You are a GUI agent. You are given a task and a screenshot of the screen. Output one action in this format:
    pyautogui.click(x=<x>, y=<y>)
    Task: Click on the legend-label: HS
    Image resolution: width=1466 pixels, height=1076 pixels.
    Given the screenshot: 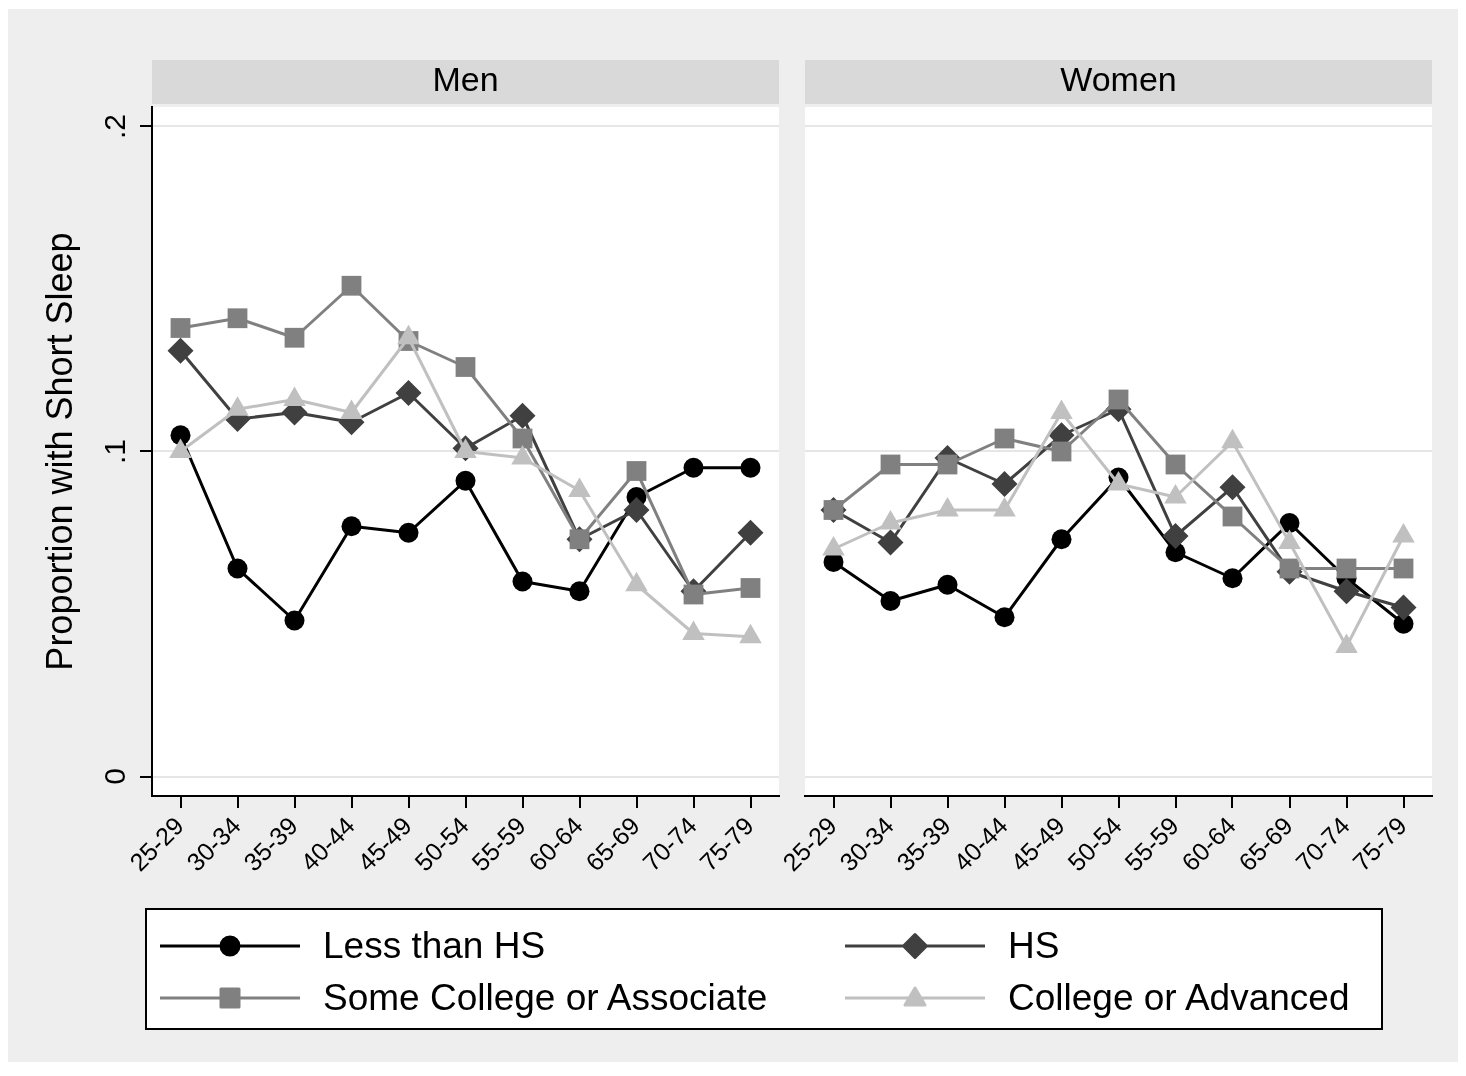 What is the action you would take?
    pyautogui.click(x=1034, y=946)
    